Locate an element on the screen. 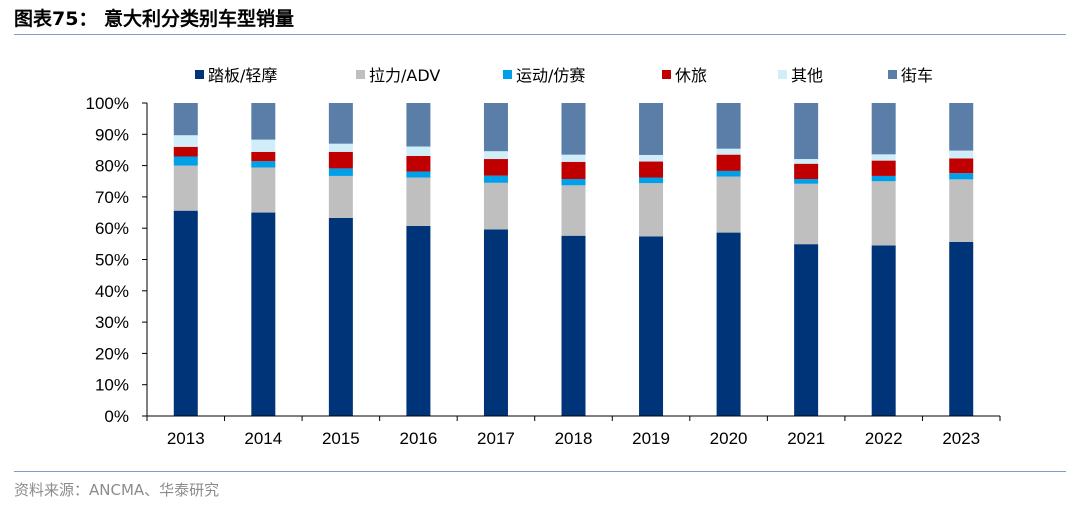 This screenshot has height=505, width=1080. y-tick-label: 20% is located at coordinates (112, 353).